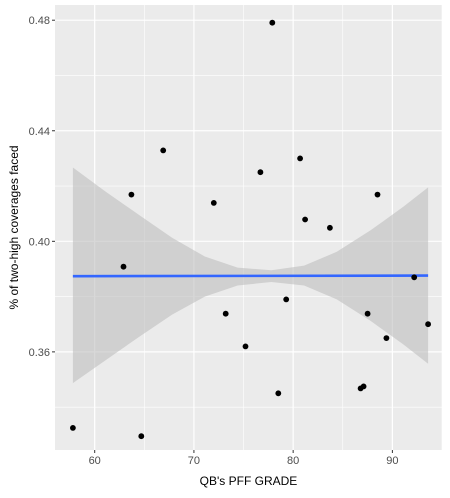 This screenshot has height=498, width=450. I want to click on trend-line, so click(250, 276).